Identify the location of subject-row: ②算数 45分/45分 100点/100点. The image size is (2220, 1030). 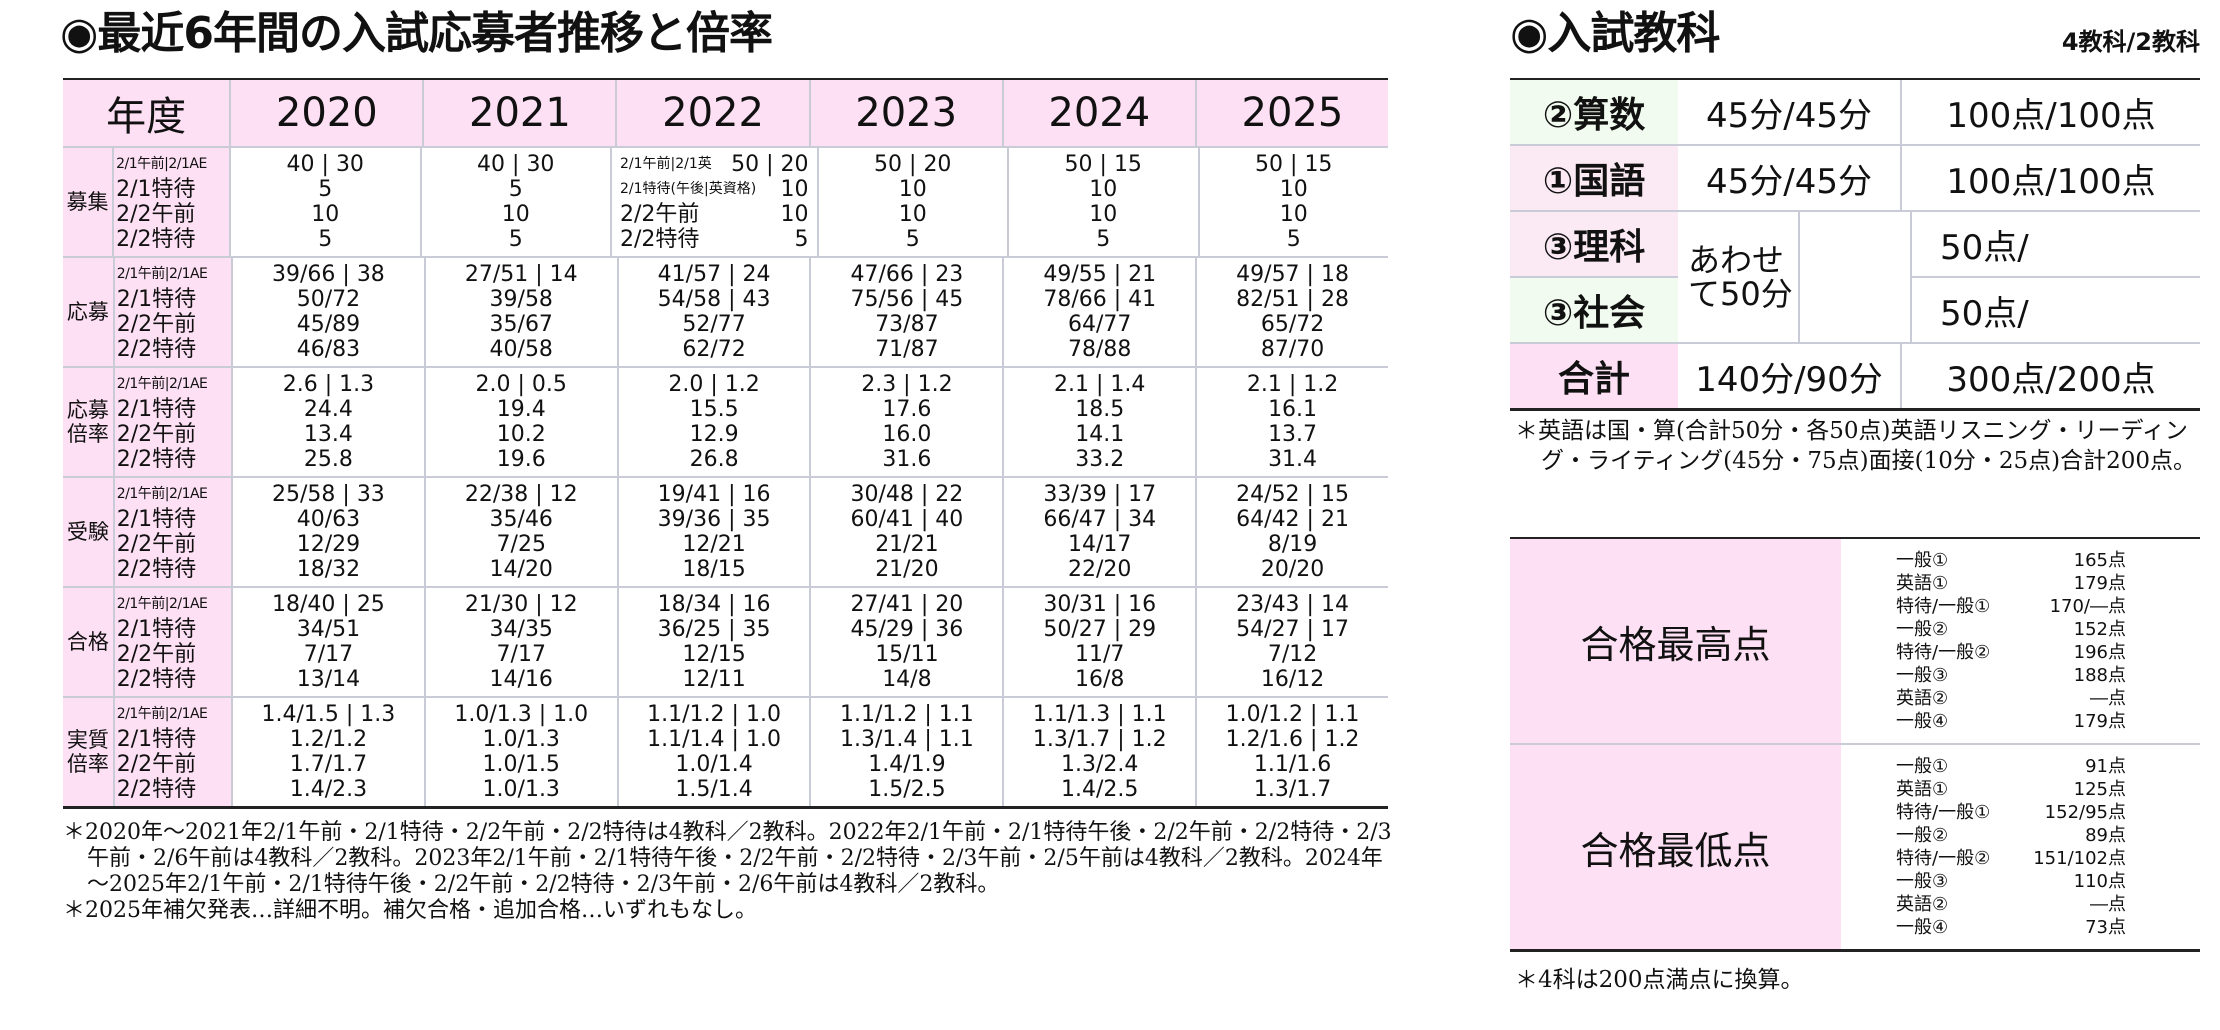
(1855, 113).